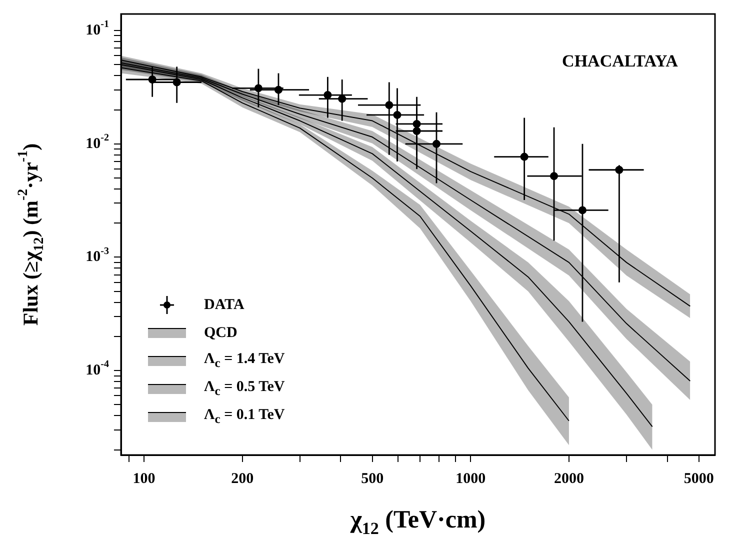  I want to click on legend-label: Λ$_{c}$ = 1.4 TeV, so click(244, 361).